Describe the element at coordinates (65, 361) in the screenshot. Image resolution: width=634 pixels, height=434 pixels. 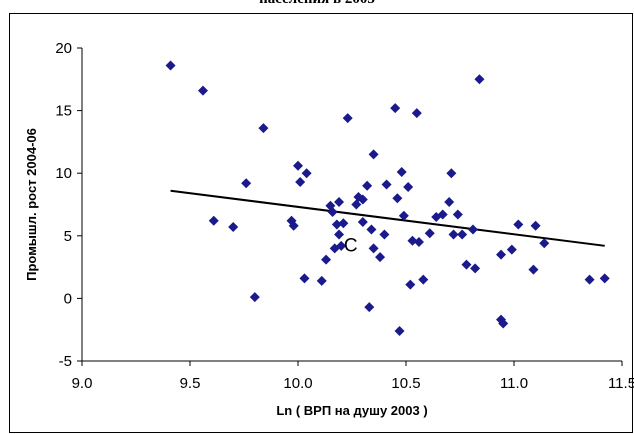
I see `y-tick-label: -5` at that location.